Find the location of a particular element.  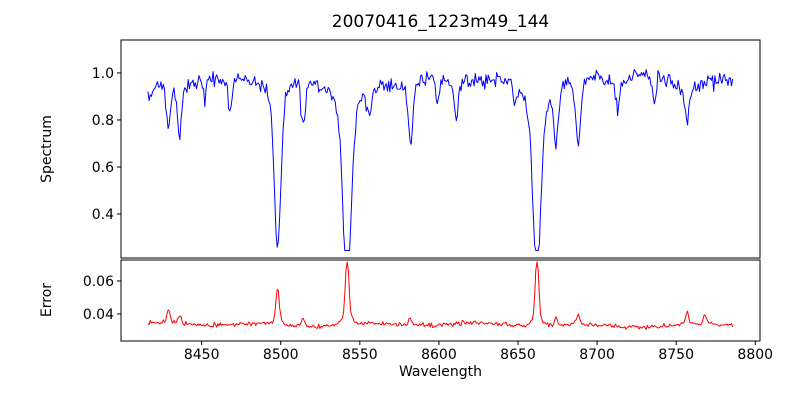

x-tick-label: 8600 is located at coordinates (439, 355).